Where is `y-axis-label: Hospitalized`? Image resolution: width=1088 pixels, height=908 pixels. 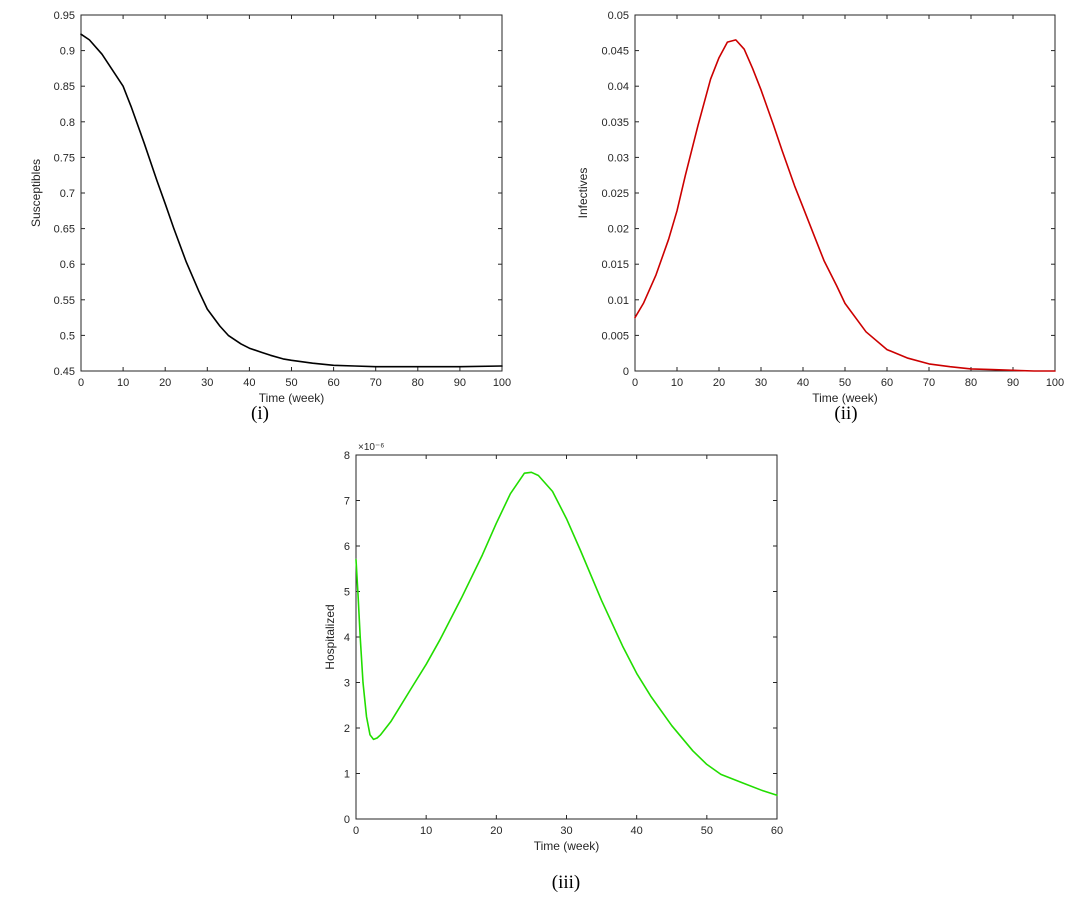 y-axis-label: Hospitalized is located at coordinates (330, 636).